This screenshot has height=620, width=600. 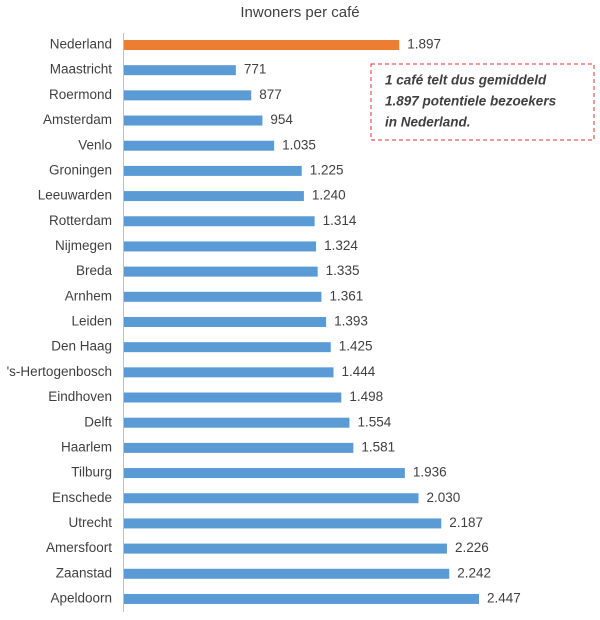 What do you see at coordinates (91, 321) in the screenshot?
I see `category-label: Leiden` at bounding box center [91, 321].